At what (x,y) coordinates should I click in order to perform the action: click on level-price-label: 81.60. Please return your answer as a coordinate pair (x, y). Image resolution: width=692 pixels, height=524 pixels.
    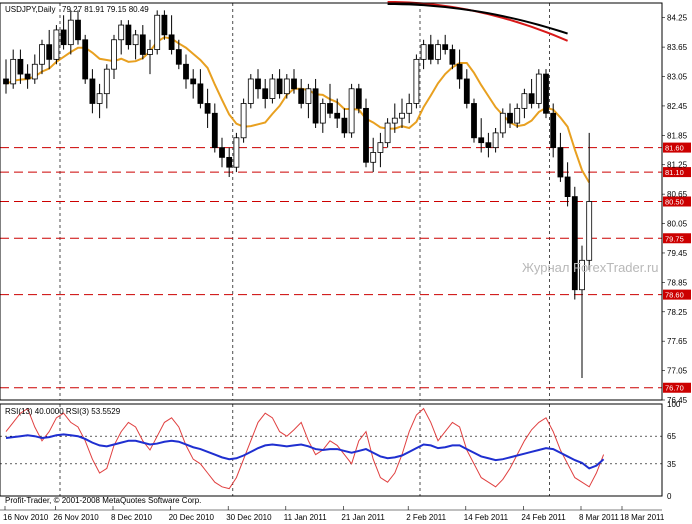
    Looking at the image, I should click on (674, 148).